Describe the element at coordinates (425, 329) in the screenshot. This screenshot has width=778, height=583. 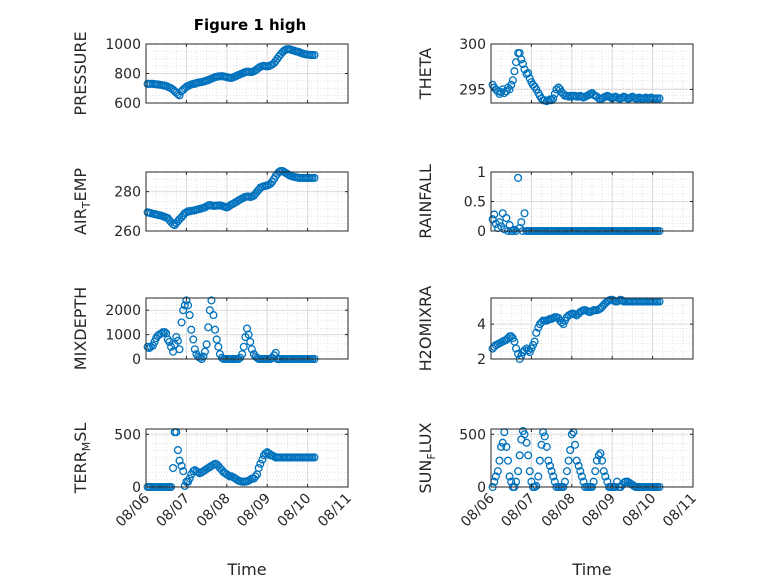
I see `h2omixra-ylabel: H2OMIXRA` at that location.